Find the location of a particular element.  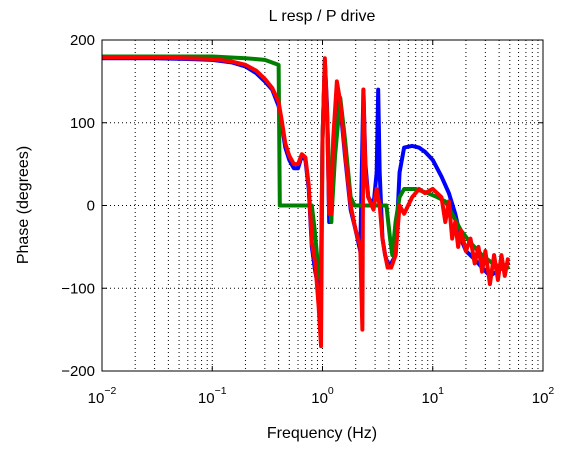

chart-title: L resp / P drive is located at coordinates (322, 16).